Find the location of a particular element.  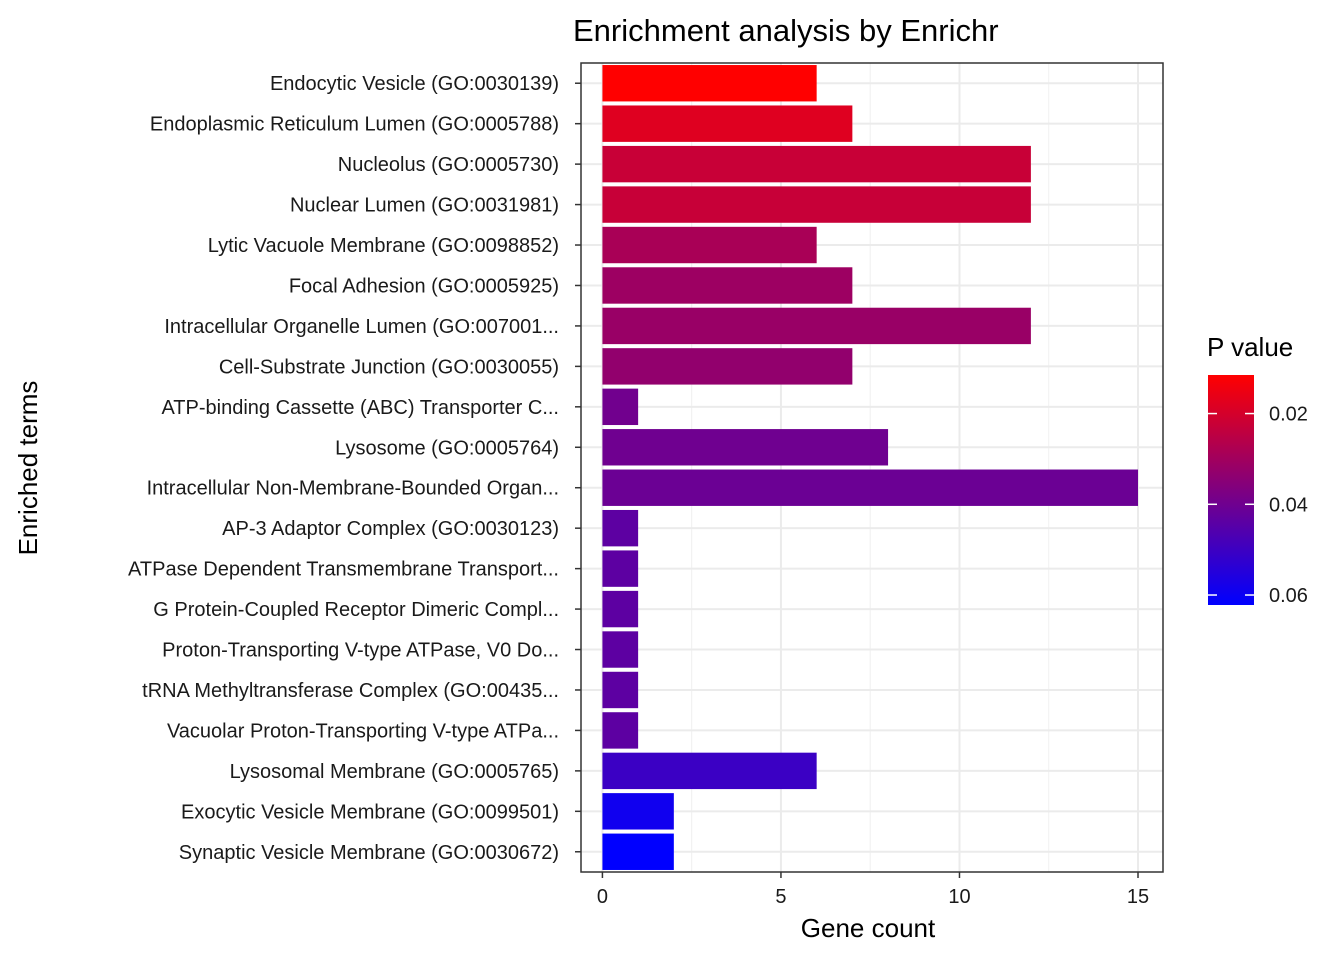

y-tick-label: Nuclear Lumen (GO:0031981) is located at coordinates (424, 206).